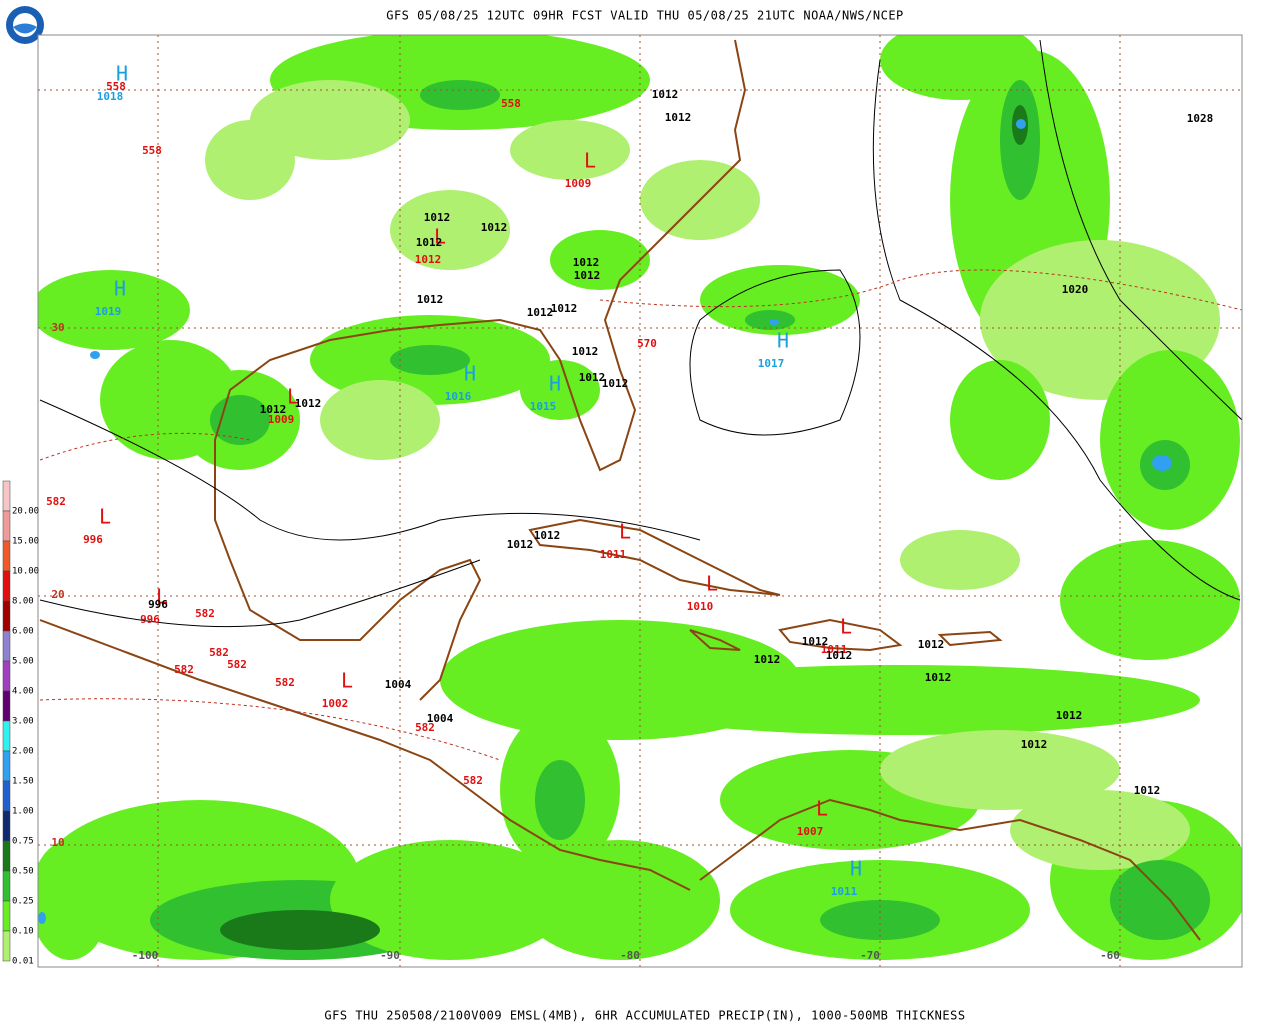 The height and width of the screenshot is (1028, 1280). I want to click on thickness-label: 570, so click(647, 343).